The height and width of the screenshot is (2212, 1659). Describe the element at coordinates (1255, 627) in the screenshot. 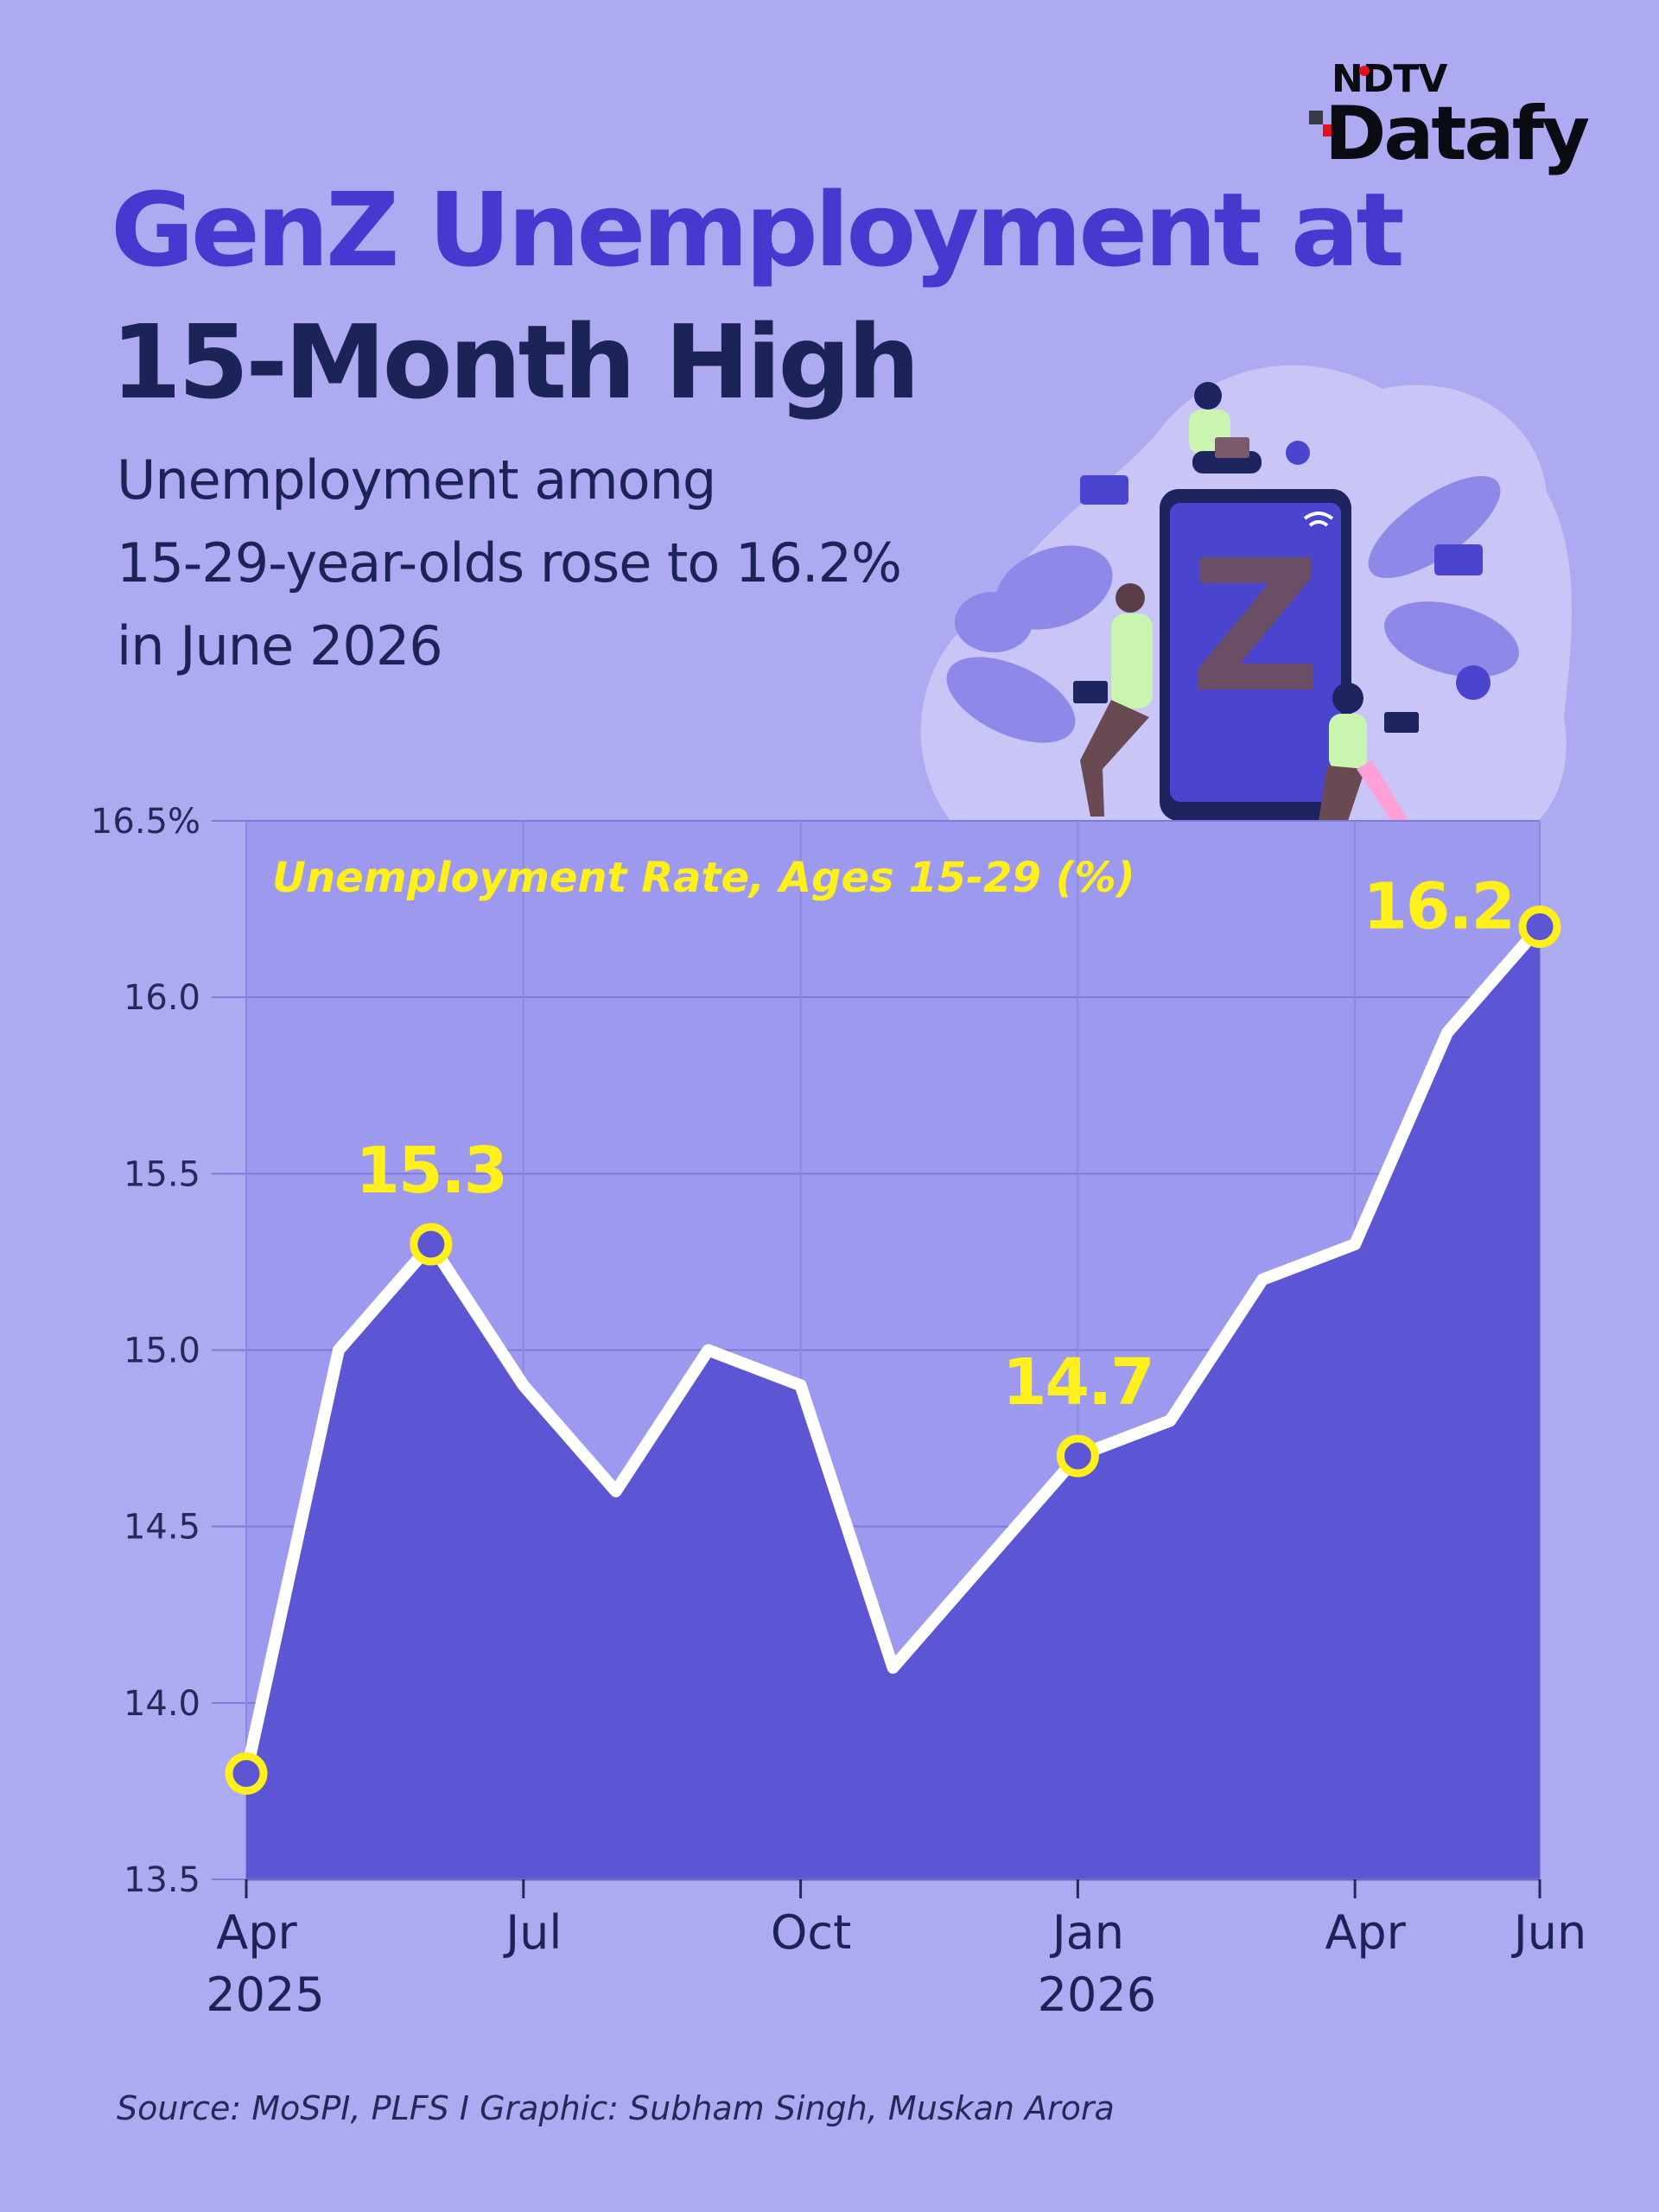

I see `phone-z-letter: Z` at that location.